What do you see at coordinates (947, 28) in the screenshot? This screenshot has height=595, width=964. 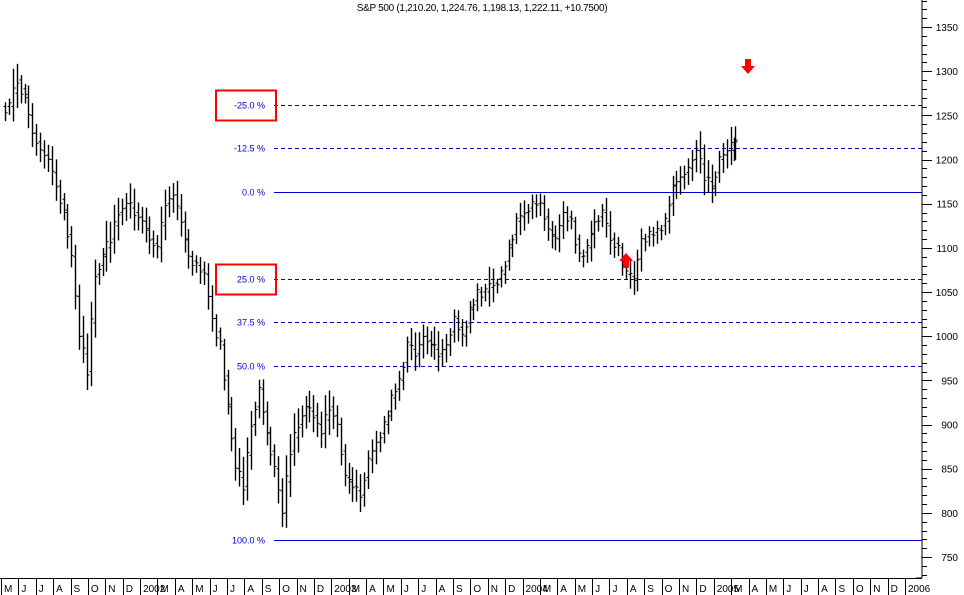 I see `y-tick-label: 1350` at bounding box center [947, 28].